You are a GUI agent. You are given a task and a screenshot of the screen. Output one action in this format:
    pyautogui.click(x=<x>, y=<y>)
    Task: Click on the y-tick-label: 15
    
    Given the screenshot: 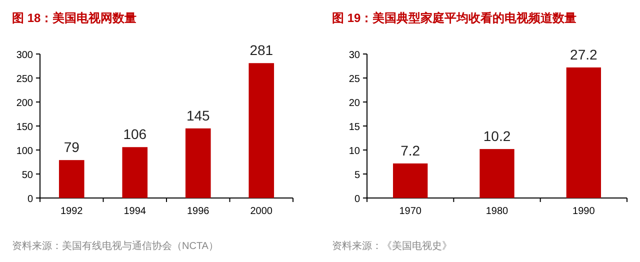 What is the action you would take?
    pyautogui.click(x=354, y=127)
    